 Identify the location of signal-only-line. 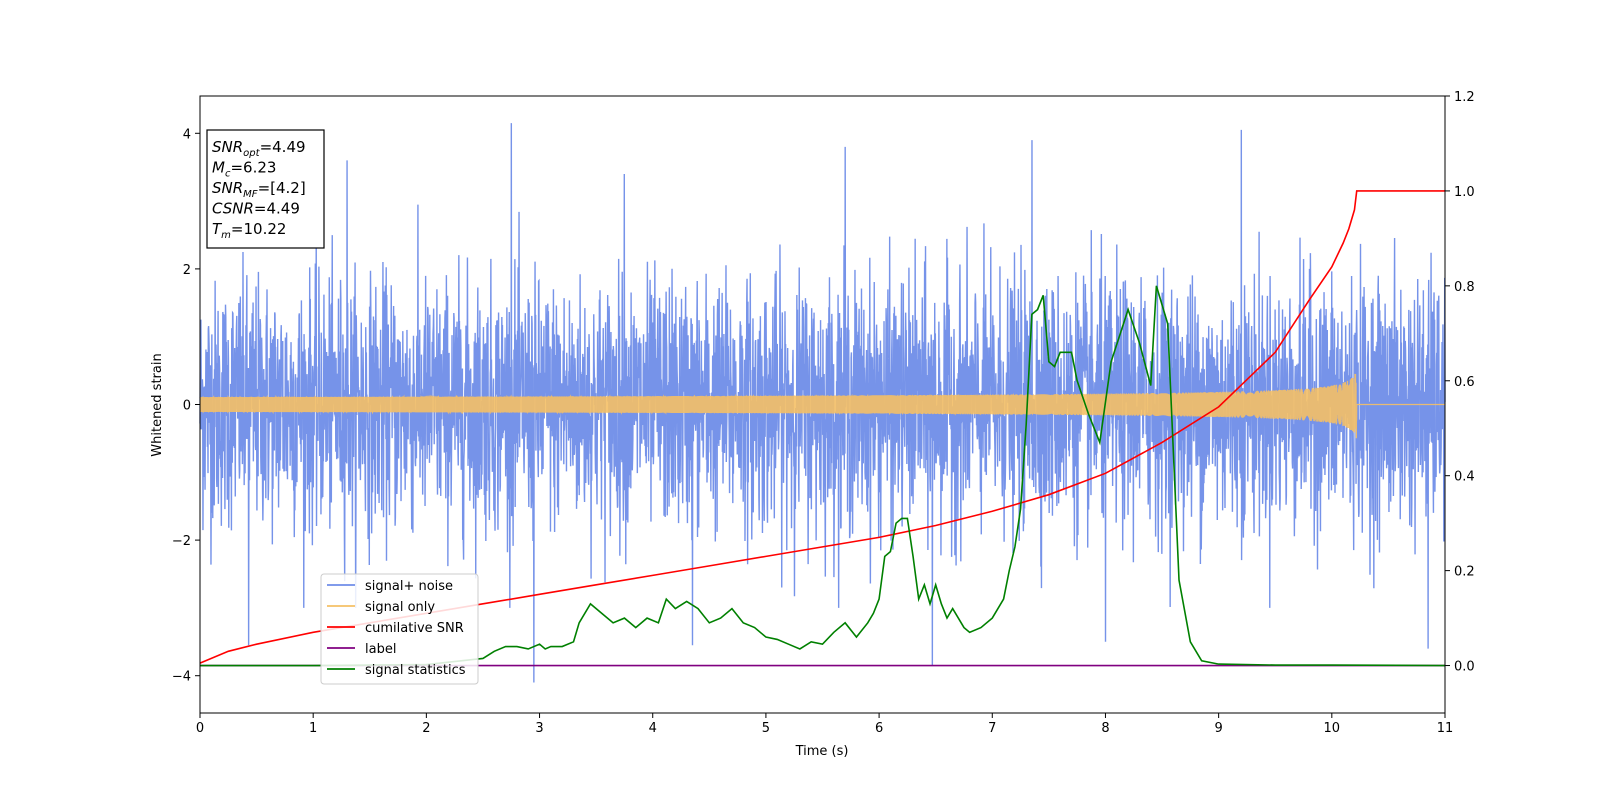
(822, 406).